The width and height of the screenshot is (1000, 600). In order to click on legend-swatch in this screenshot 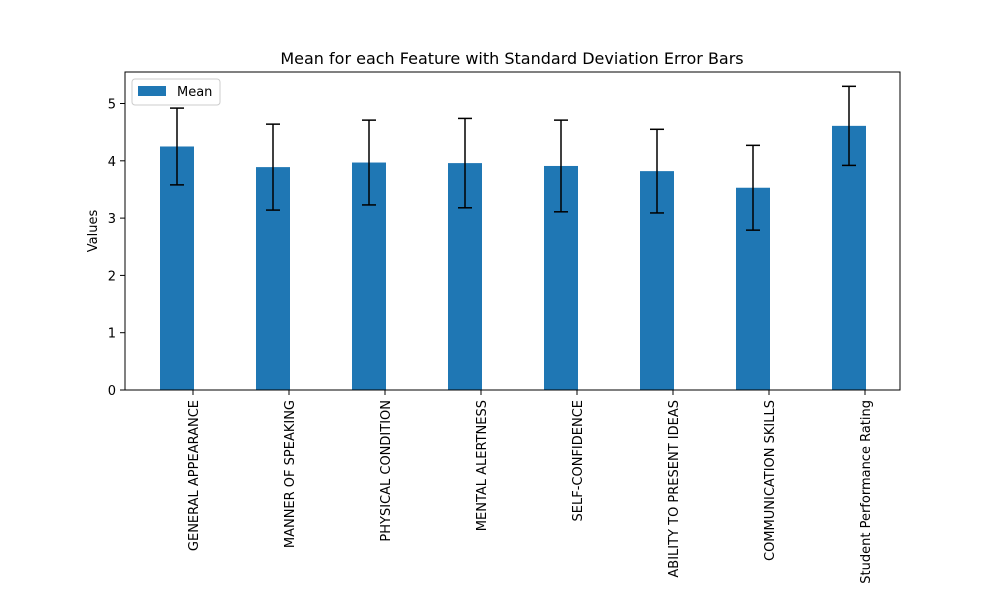, I will do `click(152, 91)`.